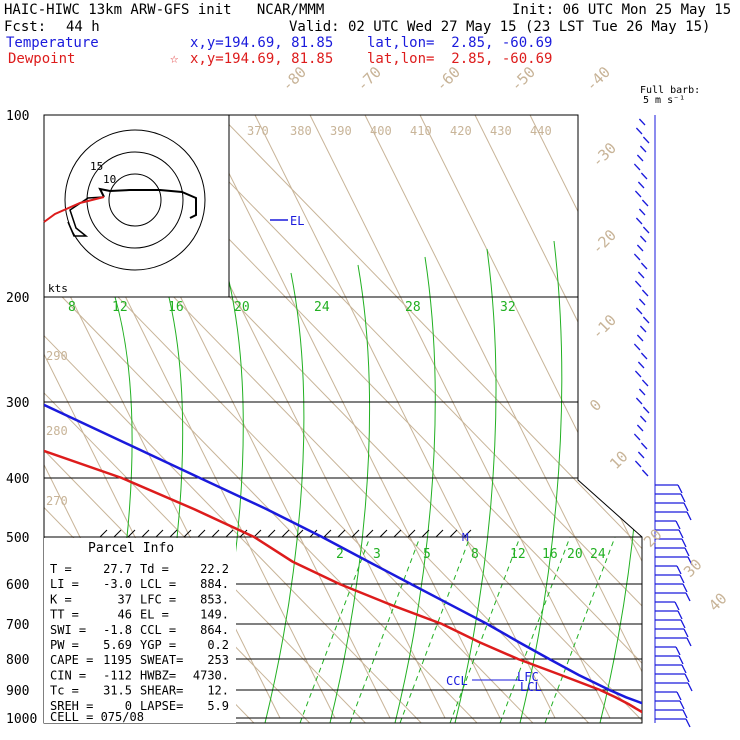  What do you see at coordinates (258, 131) in the screenshot?
I see `theta-label: 370` at bounding box center [258, 131].